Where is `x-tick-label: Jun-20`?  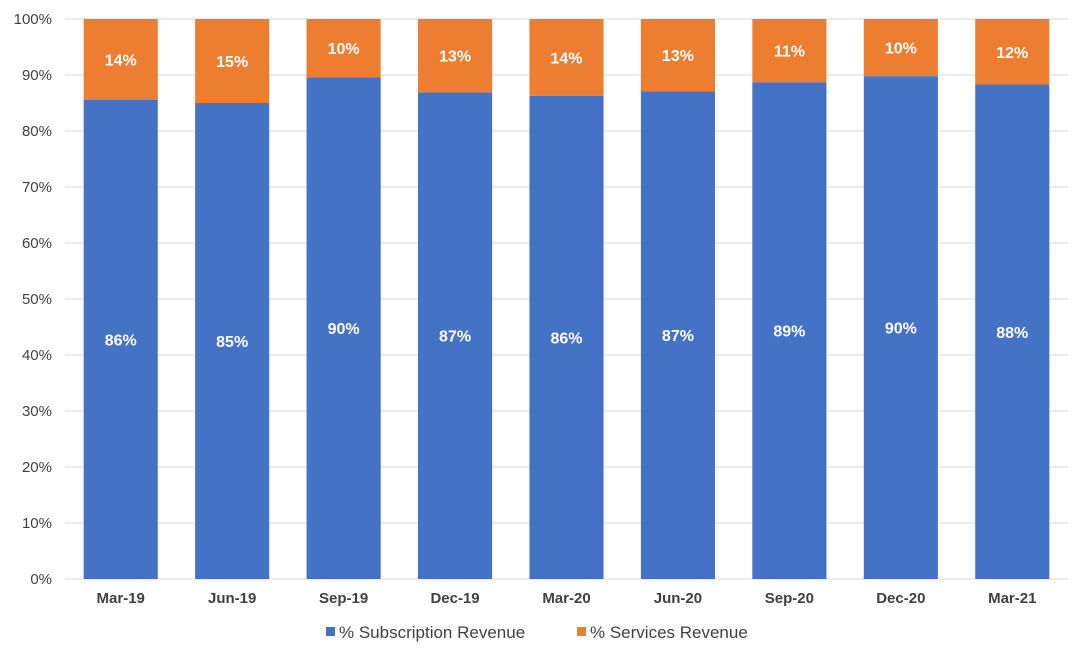 x-tick-label: Jun-20 is located at coordinates (678, 598).